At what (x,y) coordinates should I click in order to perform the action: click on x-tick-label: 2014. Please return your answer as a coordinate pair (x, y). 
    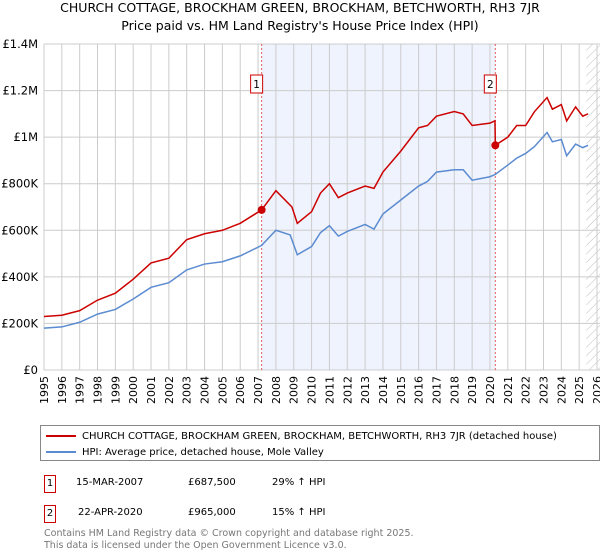
    Looking at the image, I should click on (383, 390).